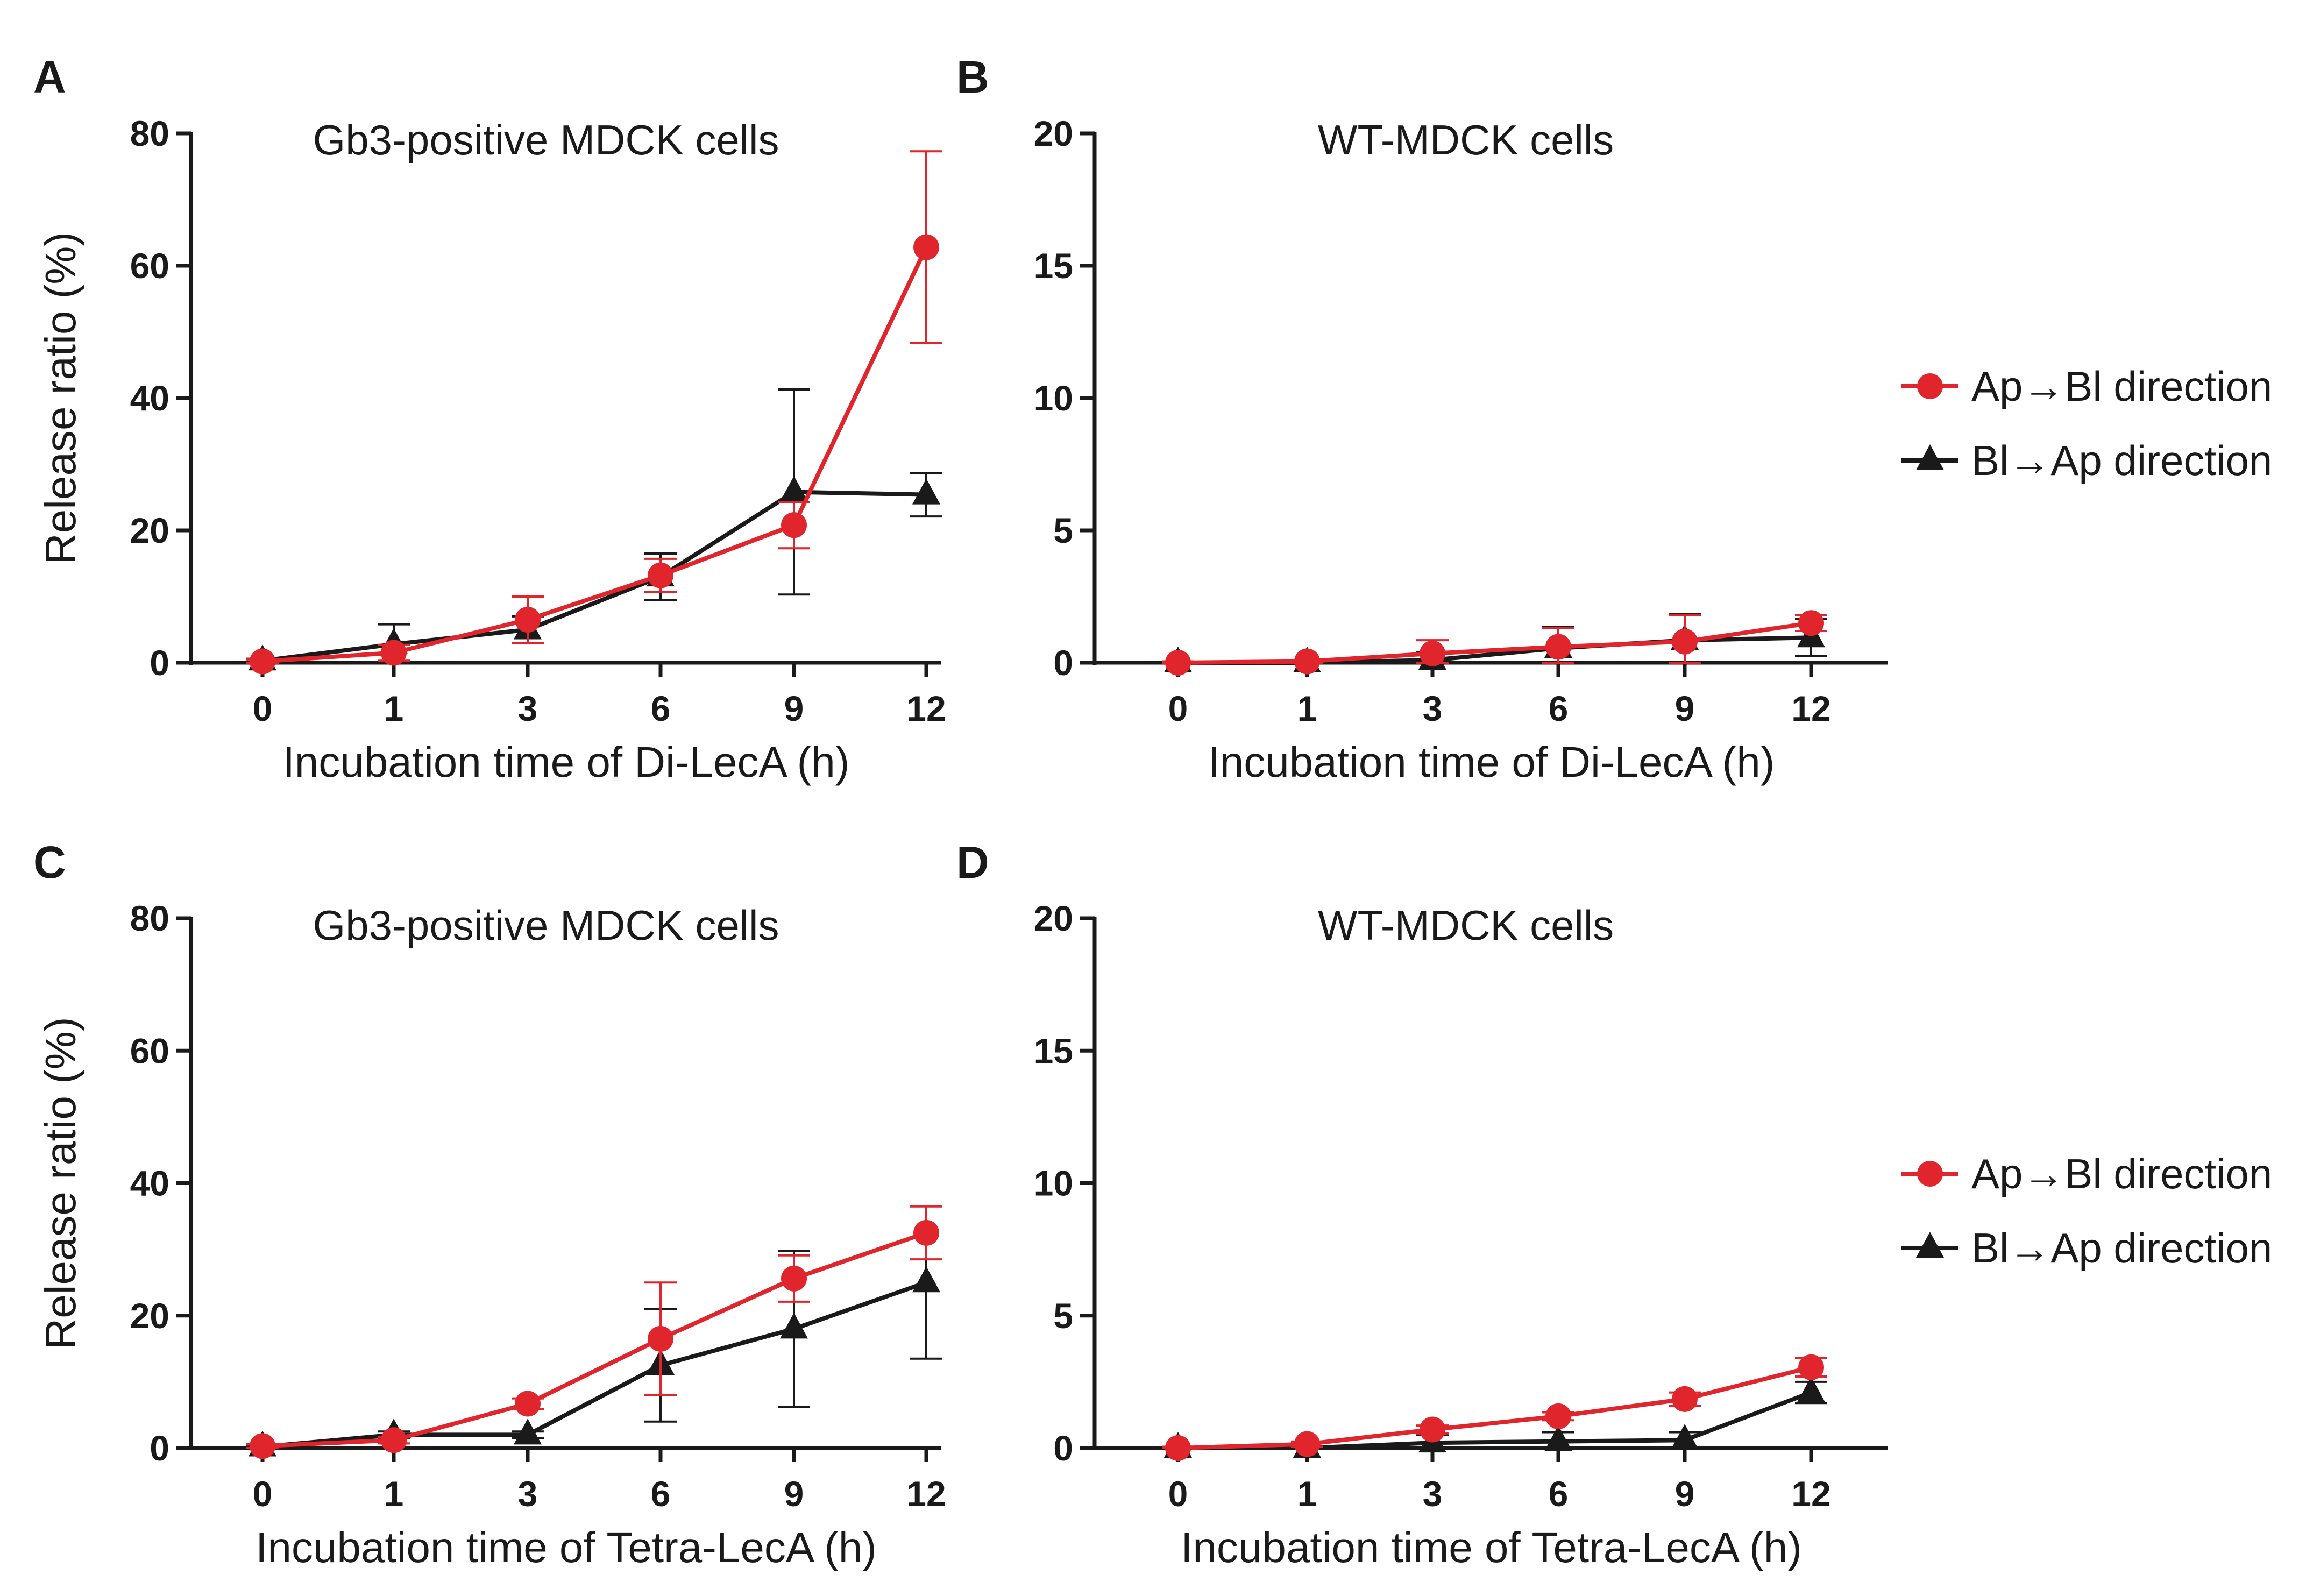  Describe the element at coordinates (2086, 423) in the screenshot. I see `legend-top: Ap→Bl direction Bl→Ap direction` at that location.